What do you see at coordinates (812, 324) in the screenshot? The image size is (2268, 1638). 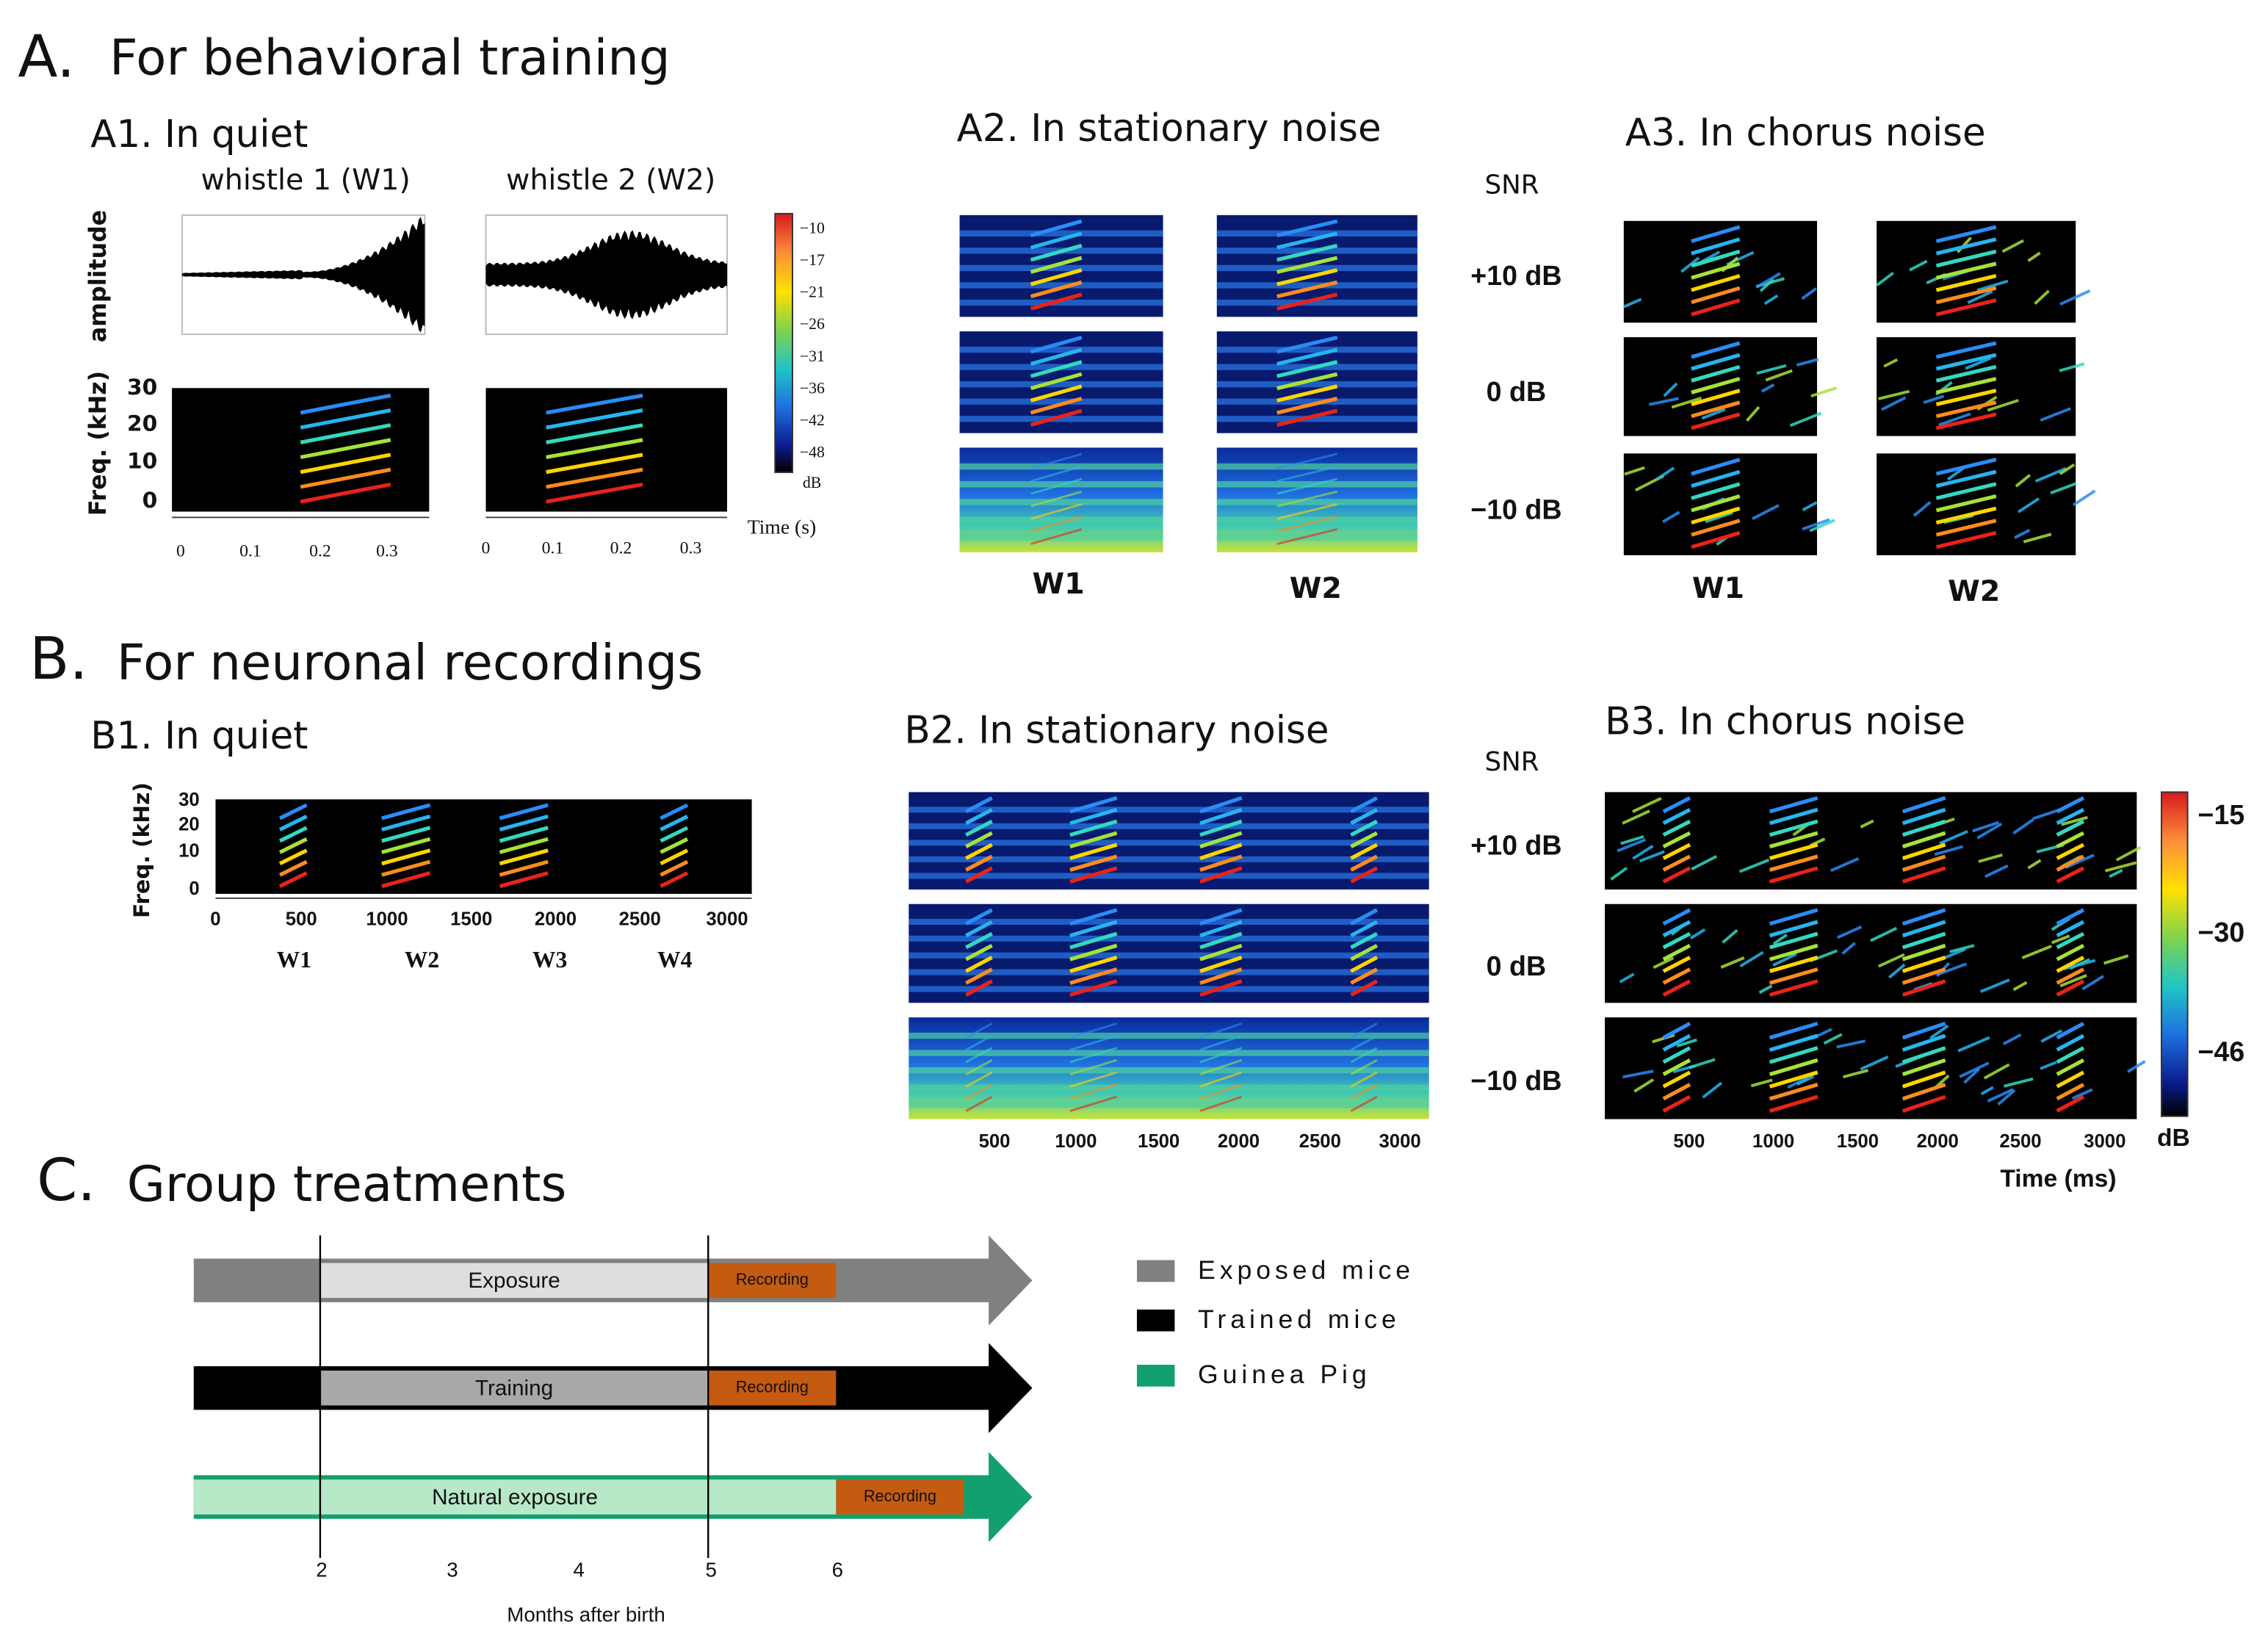 I see `colorbar-label: −26` at bounding box center [812, 324].